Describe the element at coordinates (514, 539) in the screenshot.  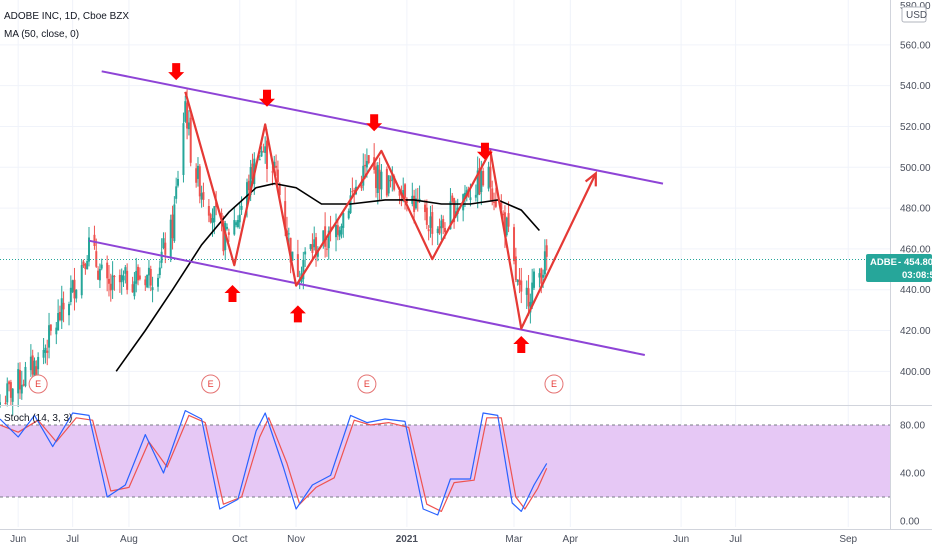
I see `time-tick-label: Mar` at that location.